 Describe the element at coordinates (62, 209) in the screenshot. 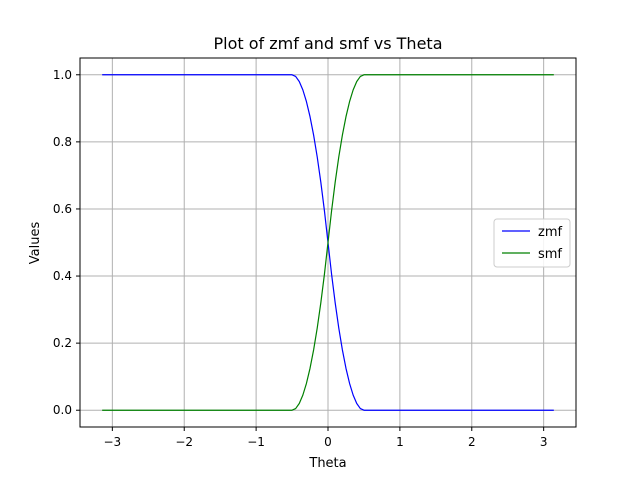

I see `y-tick-label: 0.6` at that location.